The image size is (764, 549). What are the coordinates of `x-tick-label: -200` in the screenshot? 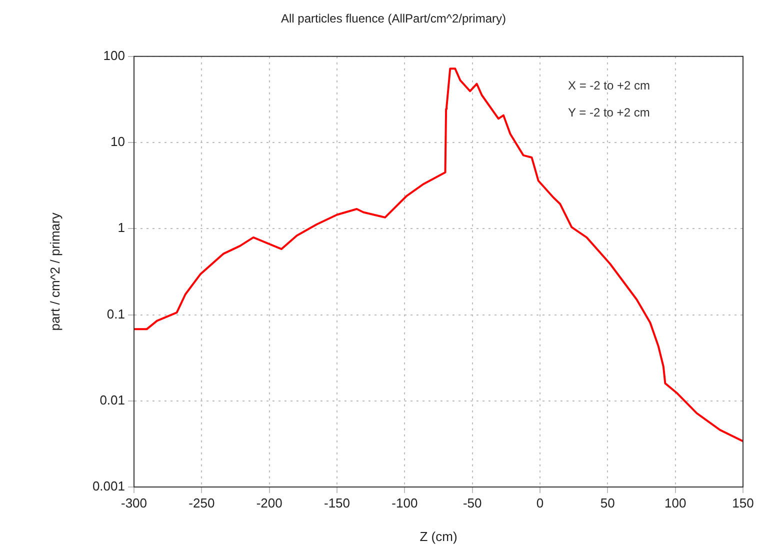 It's located at (269, 502).